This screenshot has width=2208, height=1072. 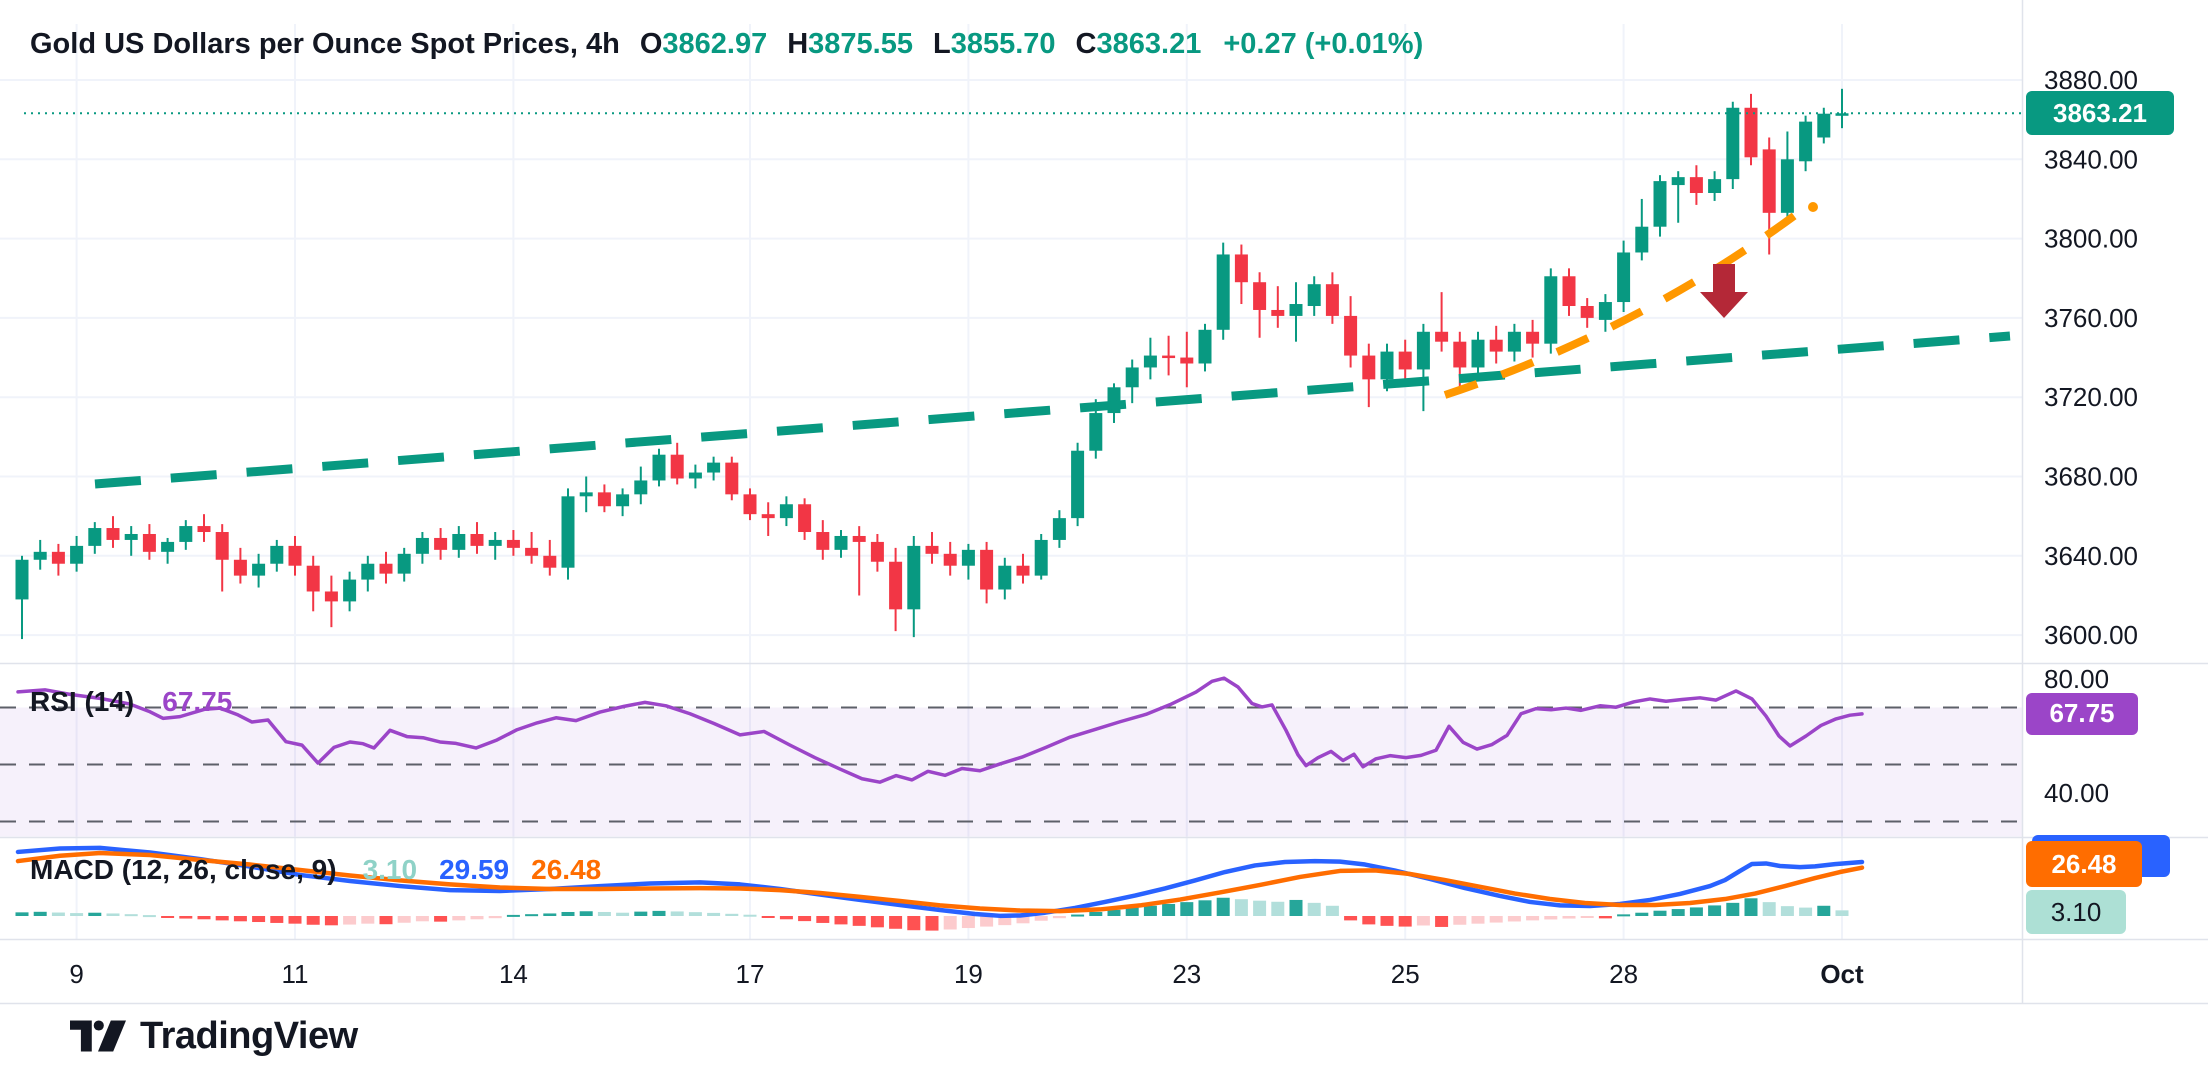 I want to click on svg-text: 23, so click(x=1186, y=974).